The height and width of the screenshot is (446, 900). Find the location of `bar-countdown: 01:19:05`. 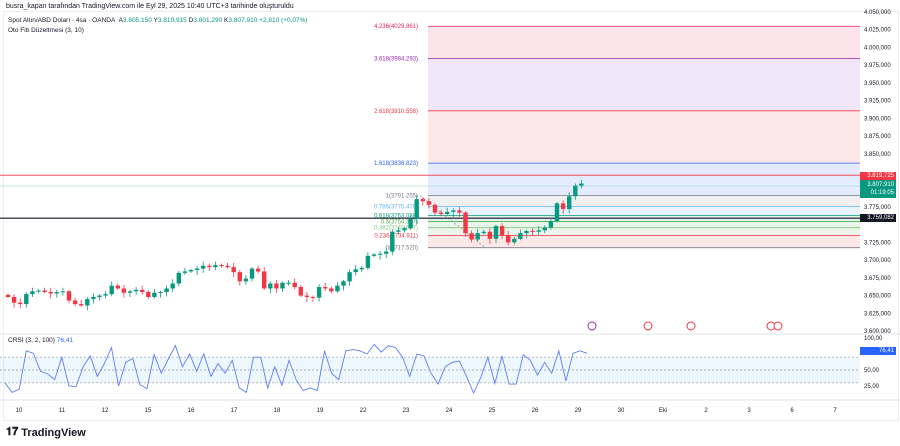

bar-countdown: 01:19:05 is located at coordinates (882, 193).